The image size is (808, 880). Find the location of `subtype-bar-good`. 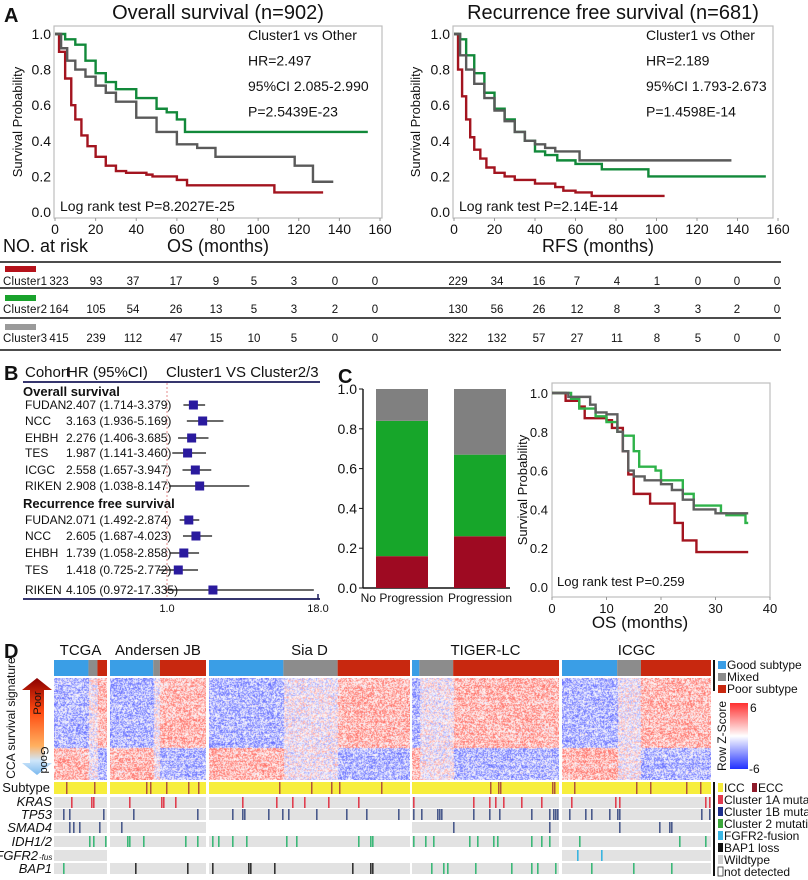

subtype-bar-good is located at coordinates (246, 668).